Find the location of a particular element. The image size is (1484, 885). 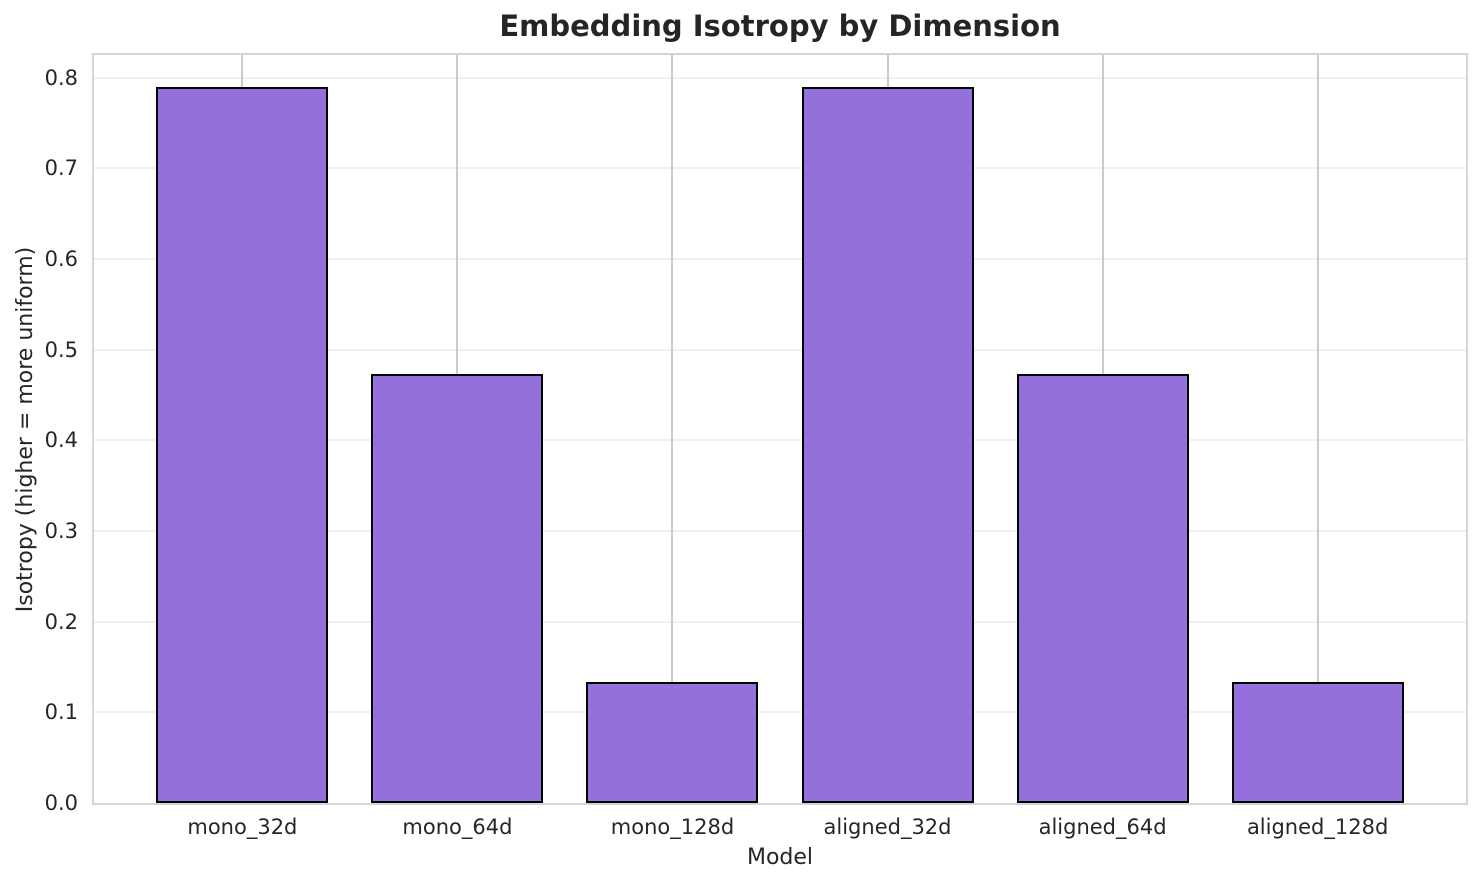

y-tick-label: 0.7 is located at coordinates (61, 168).